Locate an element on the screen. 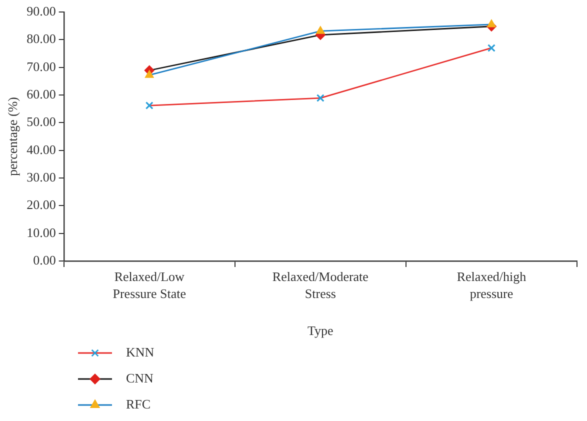  x-tick-label: Relaxed/Low Pressure State is located at coordinates (149, 284).